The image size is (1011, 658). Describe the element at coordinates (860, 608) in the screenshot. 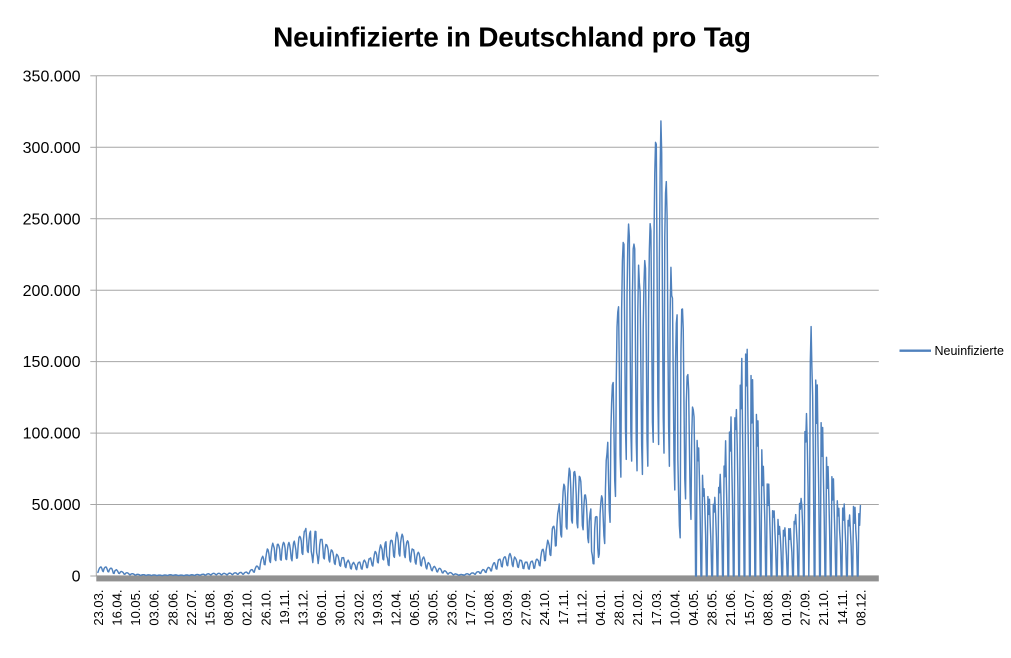

I see `svg-text: 08.12.` at that location.